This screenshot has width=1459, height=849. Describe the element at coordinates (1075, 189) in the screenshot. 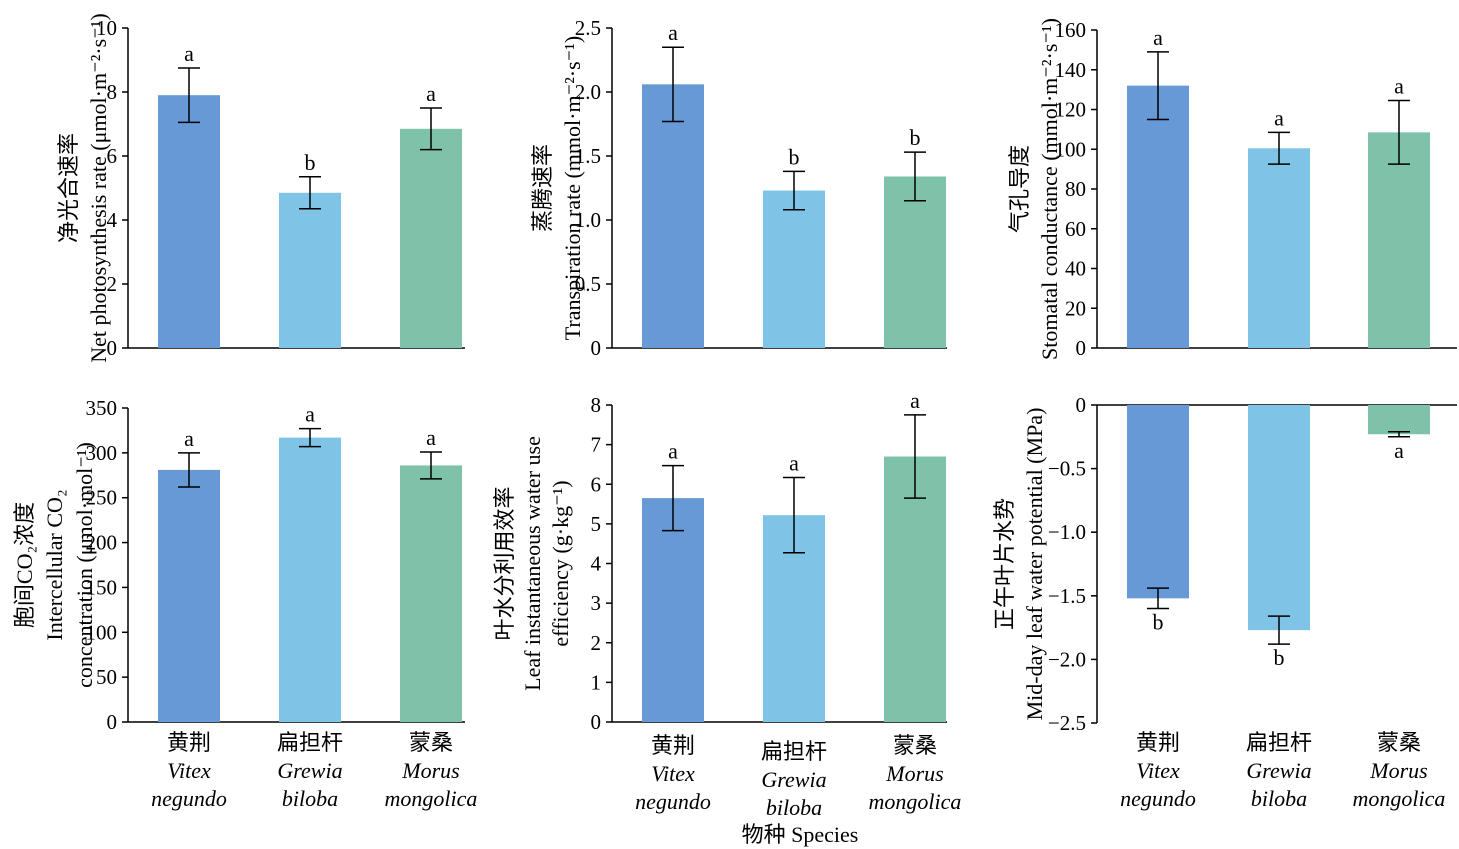

I see `y-tick-label: 80` at that location.